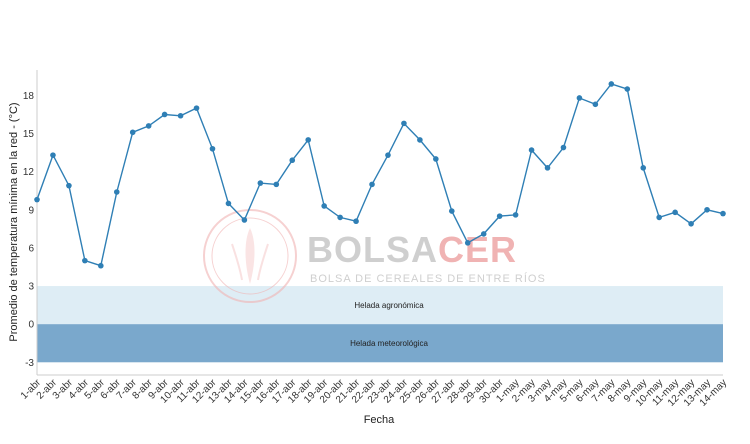 Image resolution: width=750 pixels, height=444 pixels. I want to click on watermark-seal-logo, so click(250, 256).